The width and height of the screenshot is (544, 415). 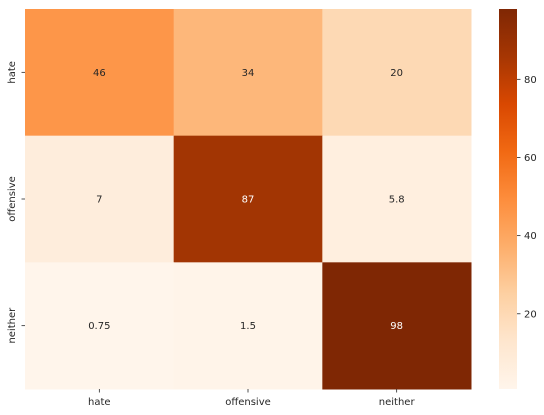 I want to click on colorbar-tick-label: 20, so click(x=530, y=314).